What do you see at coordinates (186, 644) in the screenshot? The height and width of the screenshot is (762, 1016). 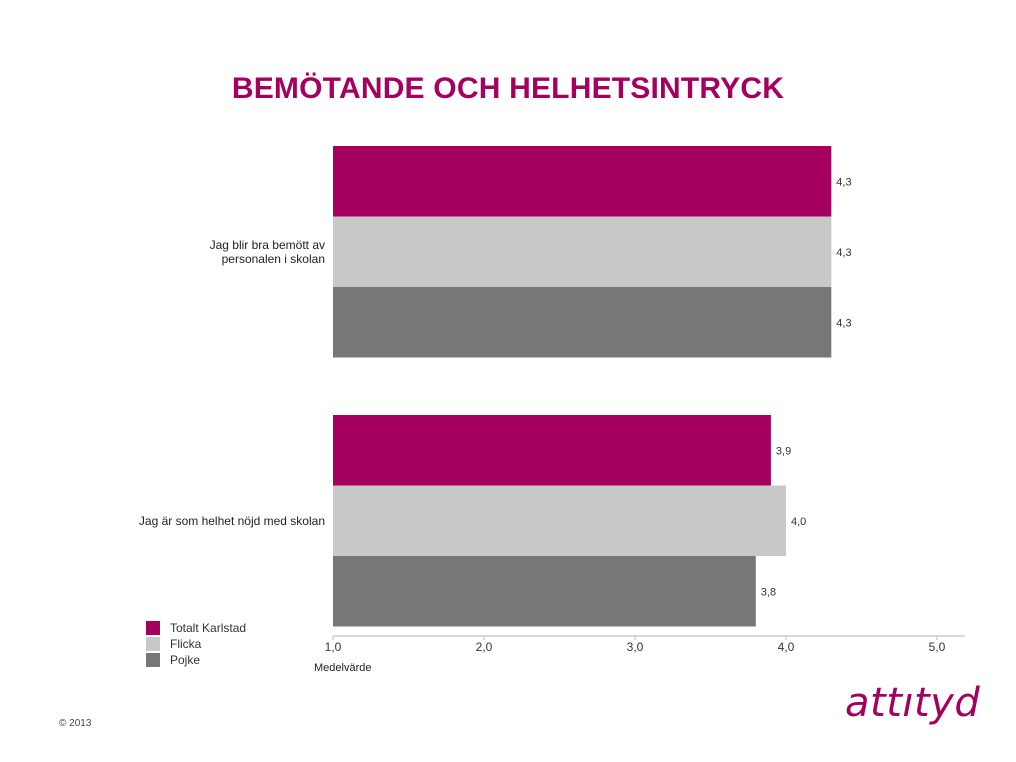 I see `legend-label-1: Flicka` at bounding box center [186, 644].